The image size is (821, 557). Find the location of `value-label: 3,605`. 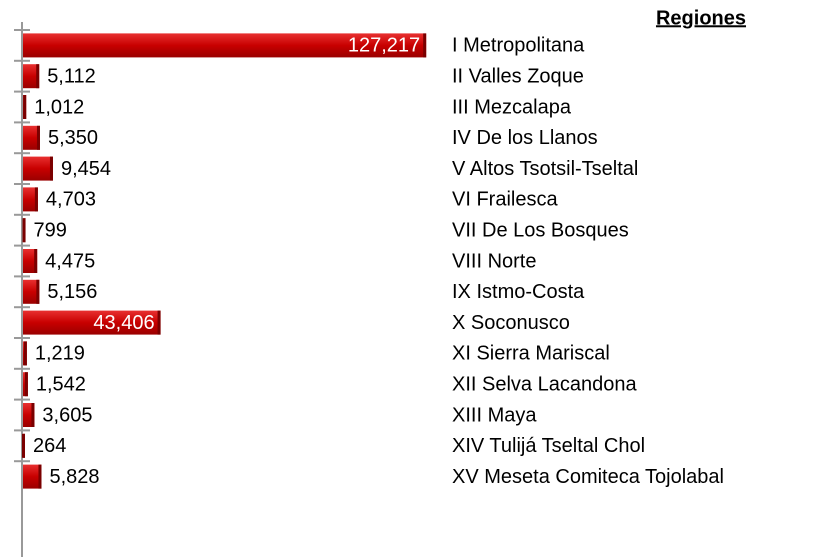

value-label: 3,605 is located at coordinates (67, 415).